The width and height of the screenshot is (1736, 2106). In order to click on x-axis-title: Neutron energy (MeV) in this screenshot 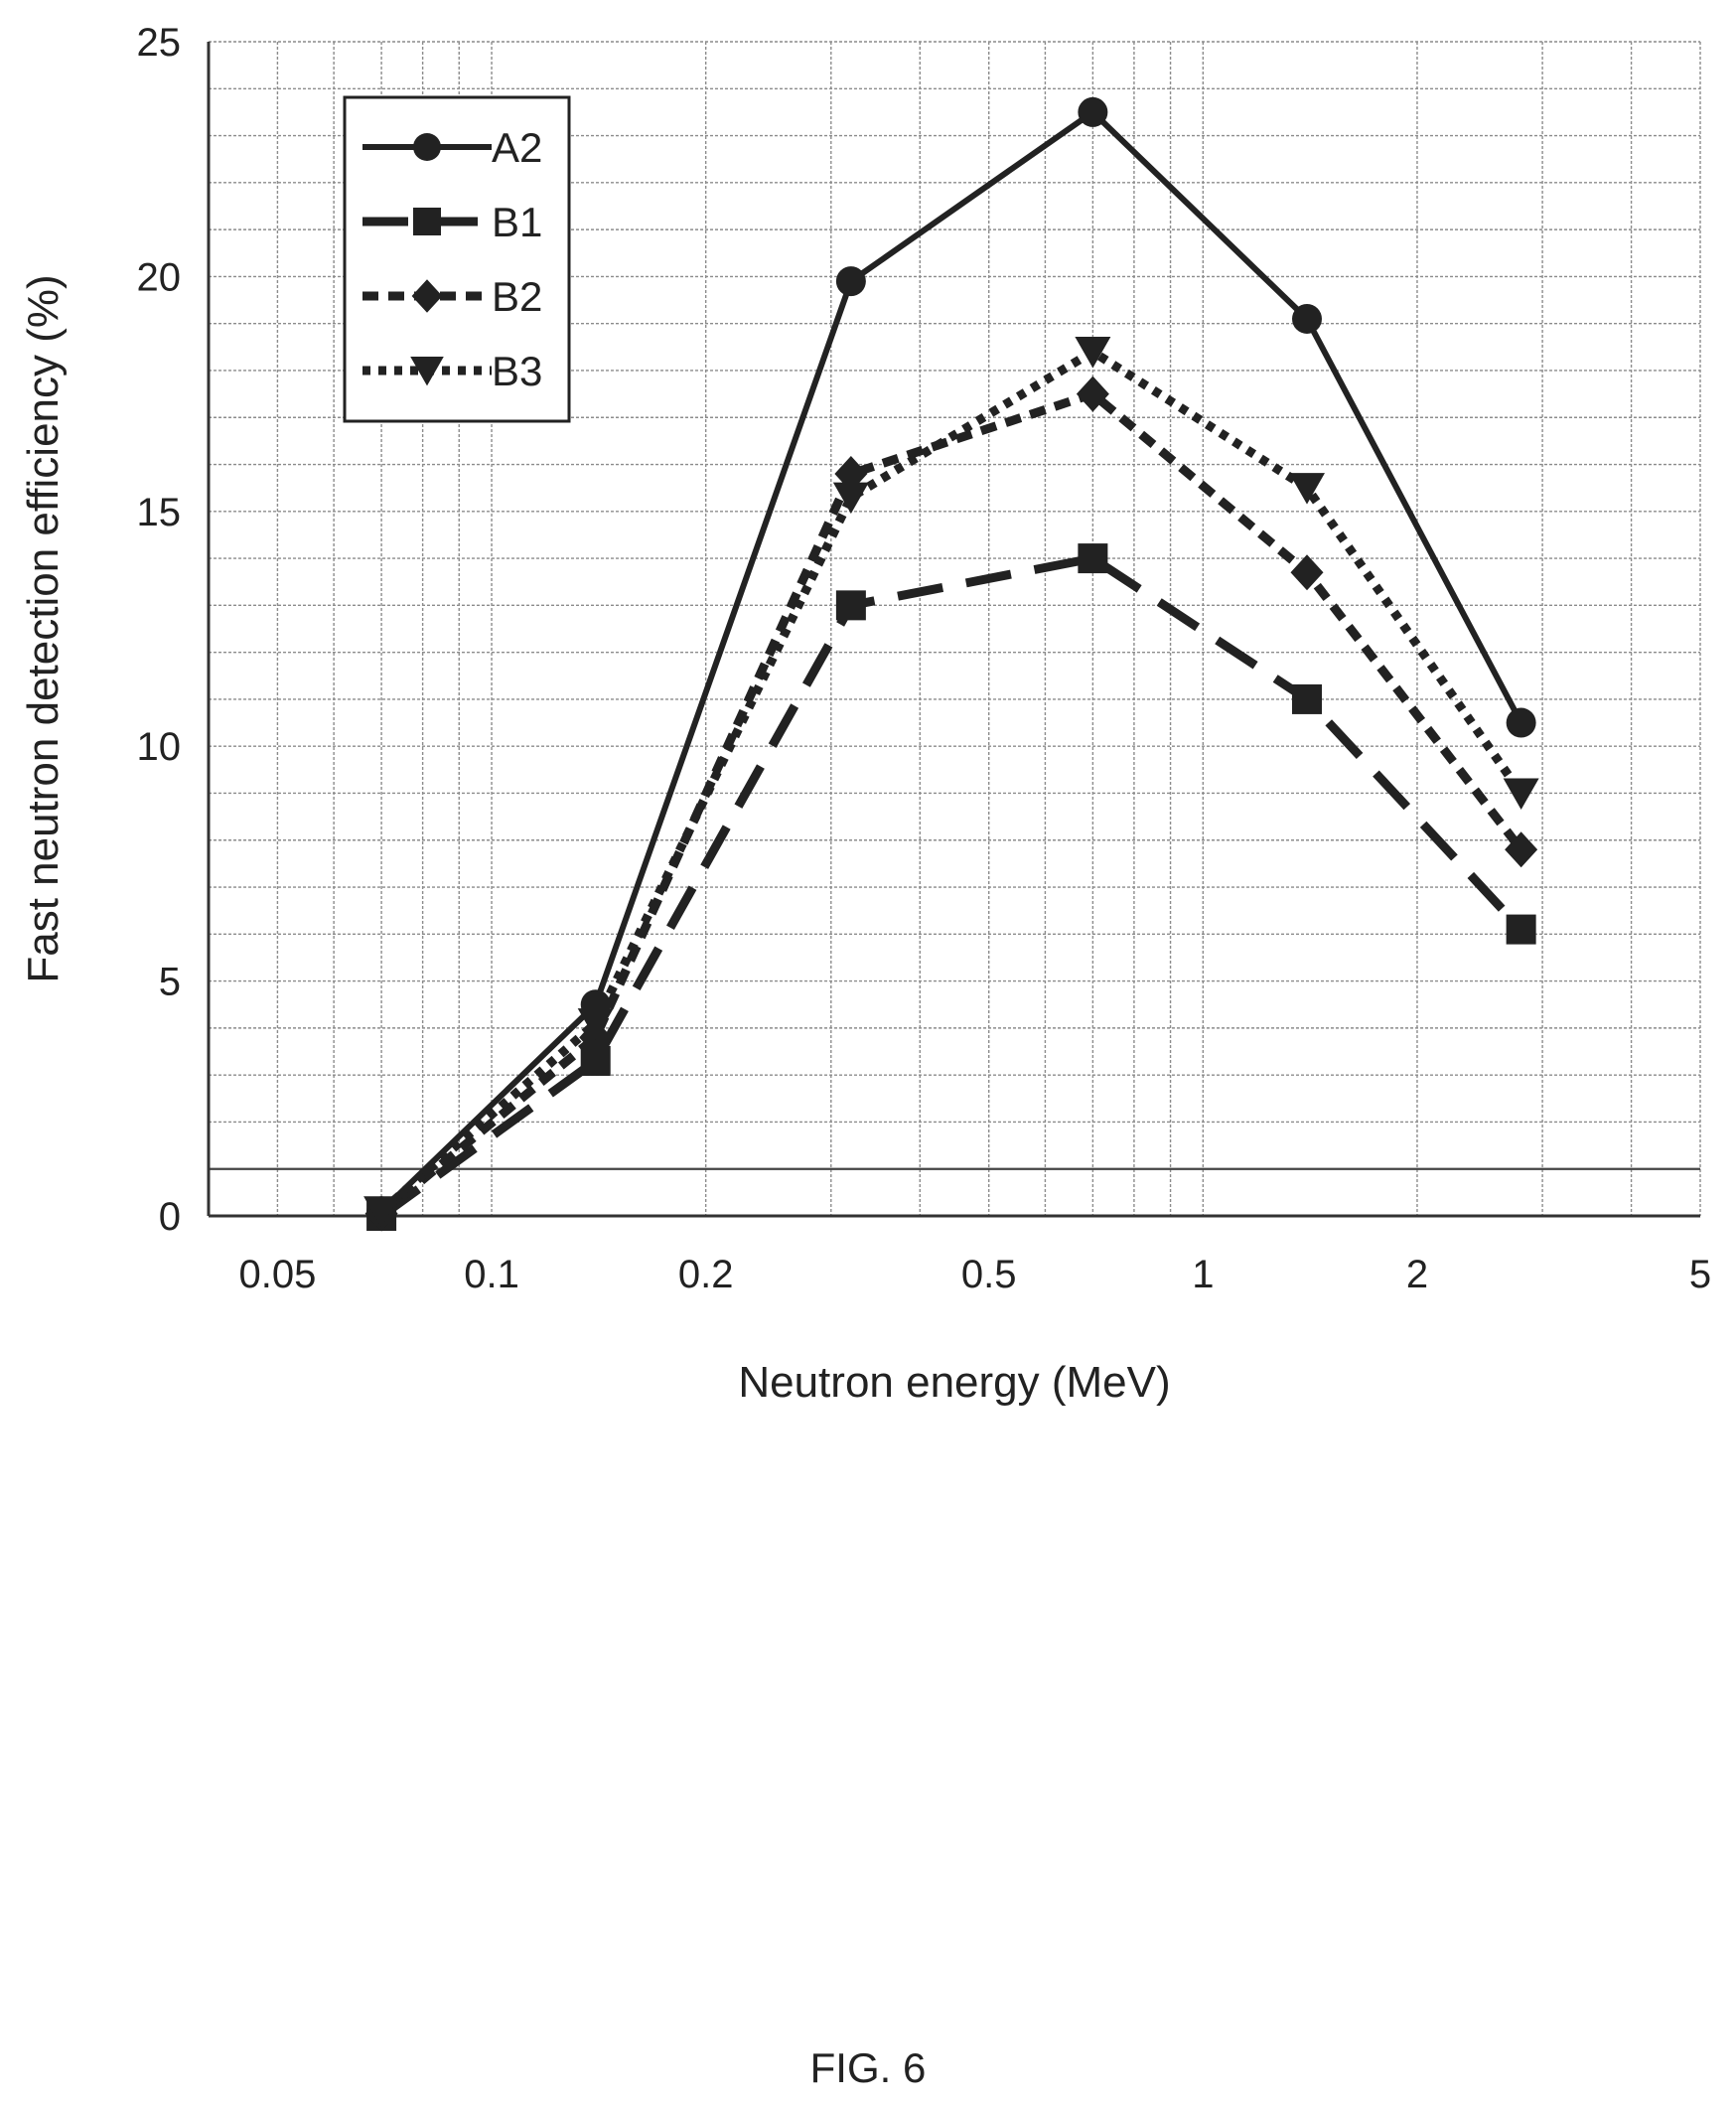, I will do `click(954, 1382)`.